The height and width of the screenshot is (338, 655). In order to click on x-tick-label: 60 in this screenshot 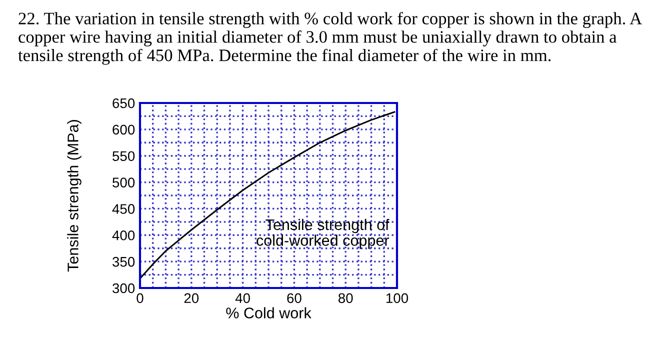, I will do `click(294, 298)`.